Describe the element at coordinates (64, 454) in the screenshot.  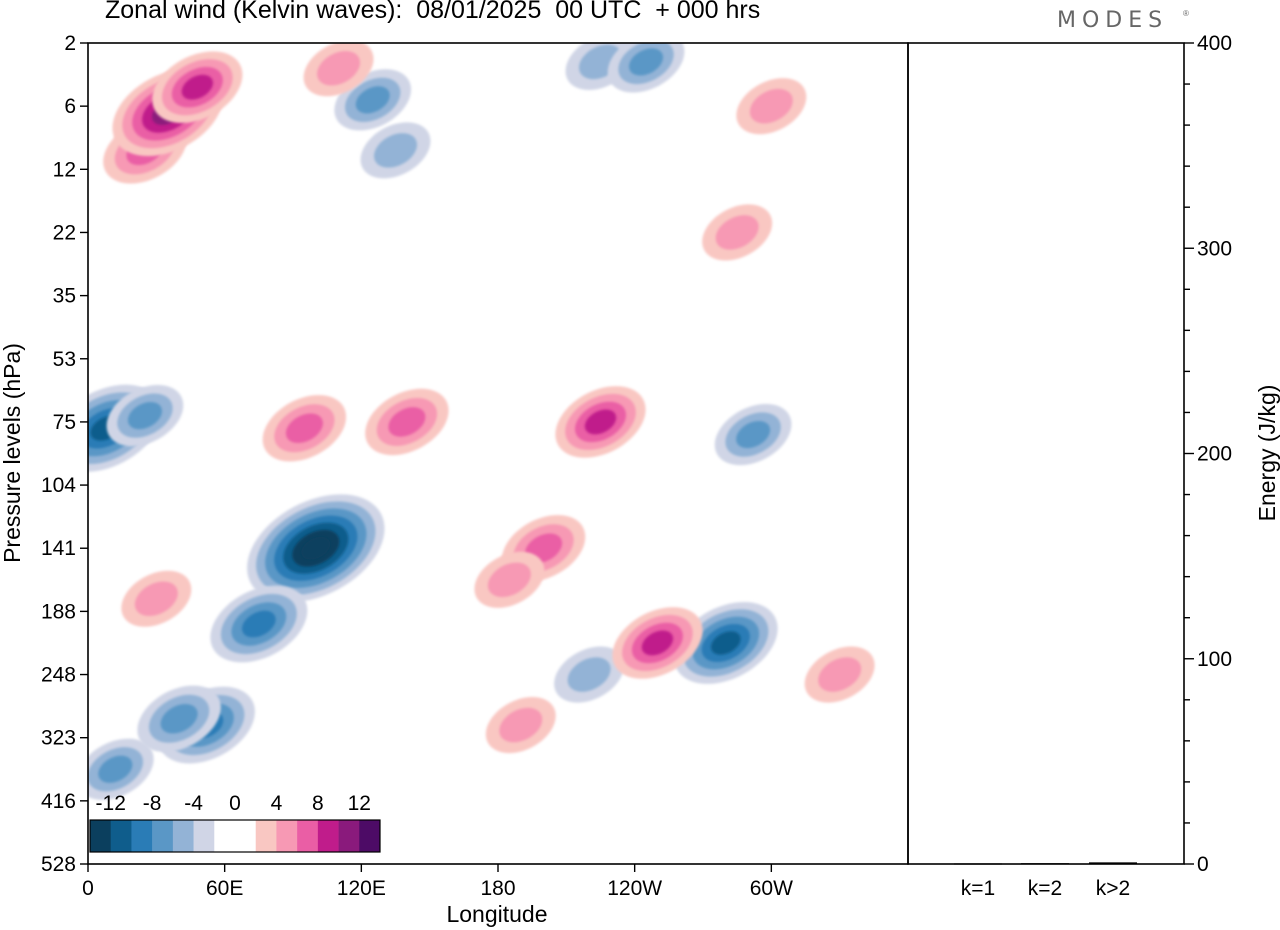
I see `pressure-axis: 2 6 12 22 35 53 75 104 141 188 248 323 416 528` at that location.